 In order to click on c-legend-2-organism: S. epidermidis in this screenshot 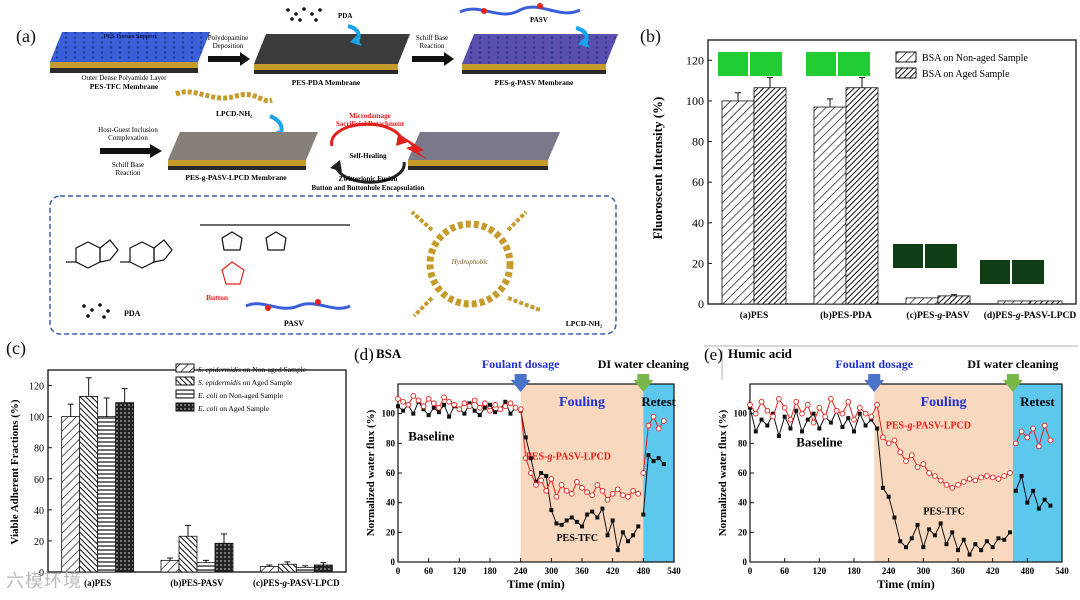, I will do `click(219, 382)`.